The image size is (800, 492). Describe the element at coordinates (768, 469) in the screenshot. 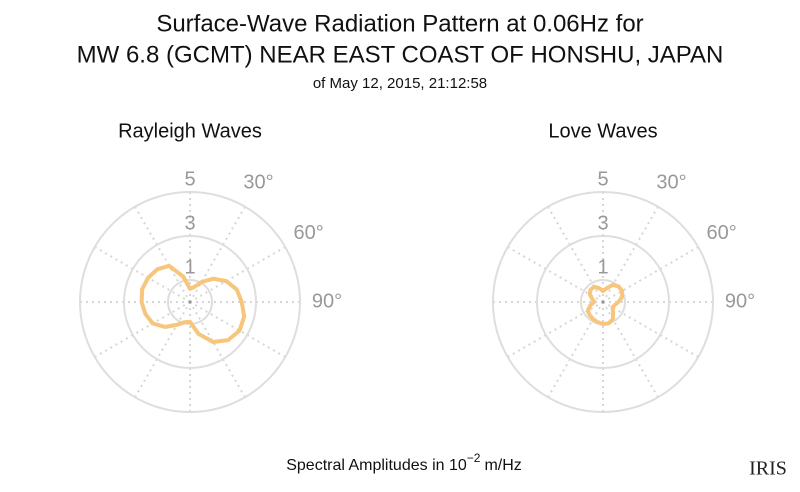

I see `logo: IRIS` at that location.